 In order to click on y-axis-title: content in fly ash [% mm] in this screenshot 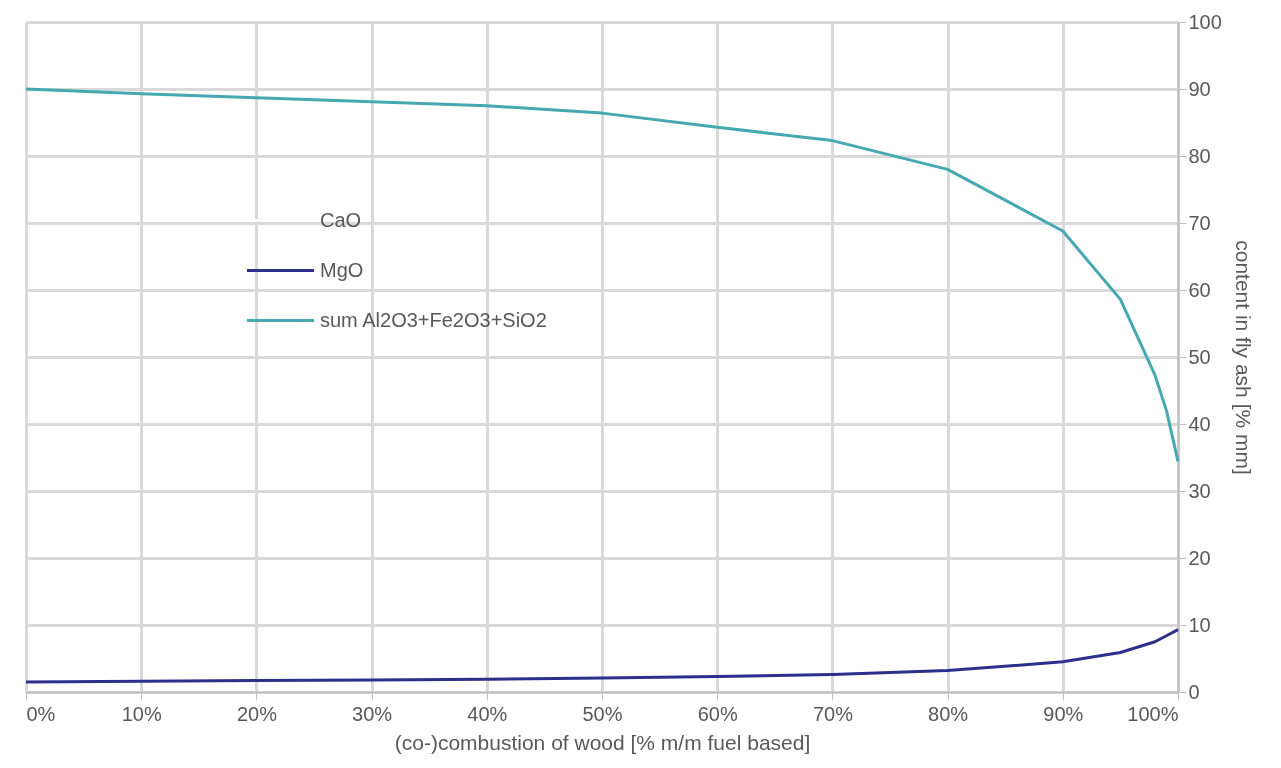, I will do `click(1243, 357)`.